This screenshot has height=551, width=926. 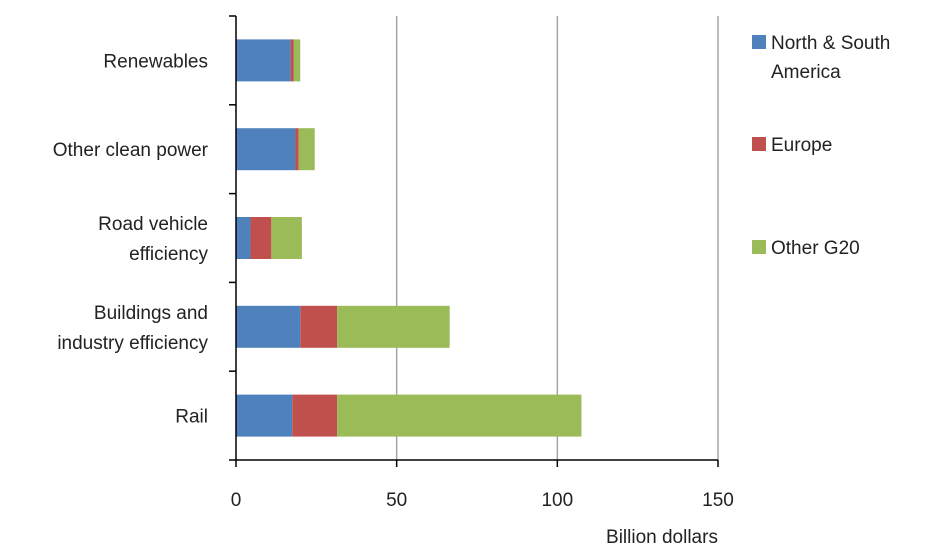 What do you see at coordinates (396, 500) in the screenshot?
I see `x-tick-label: 50` at bounding box center [396, 500].